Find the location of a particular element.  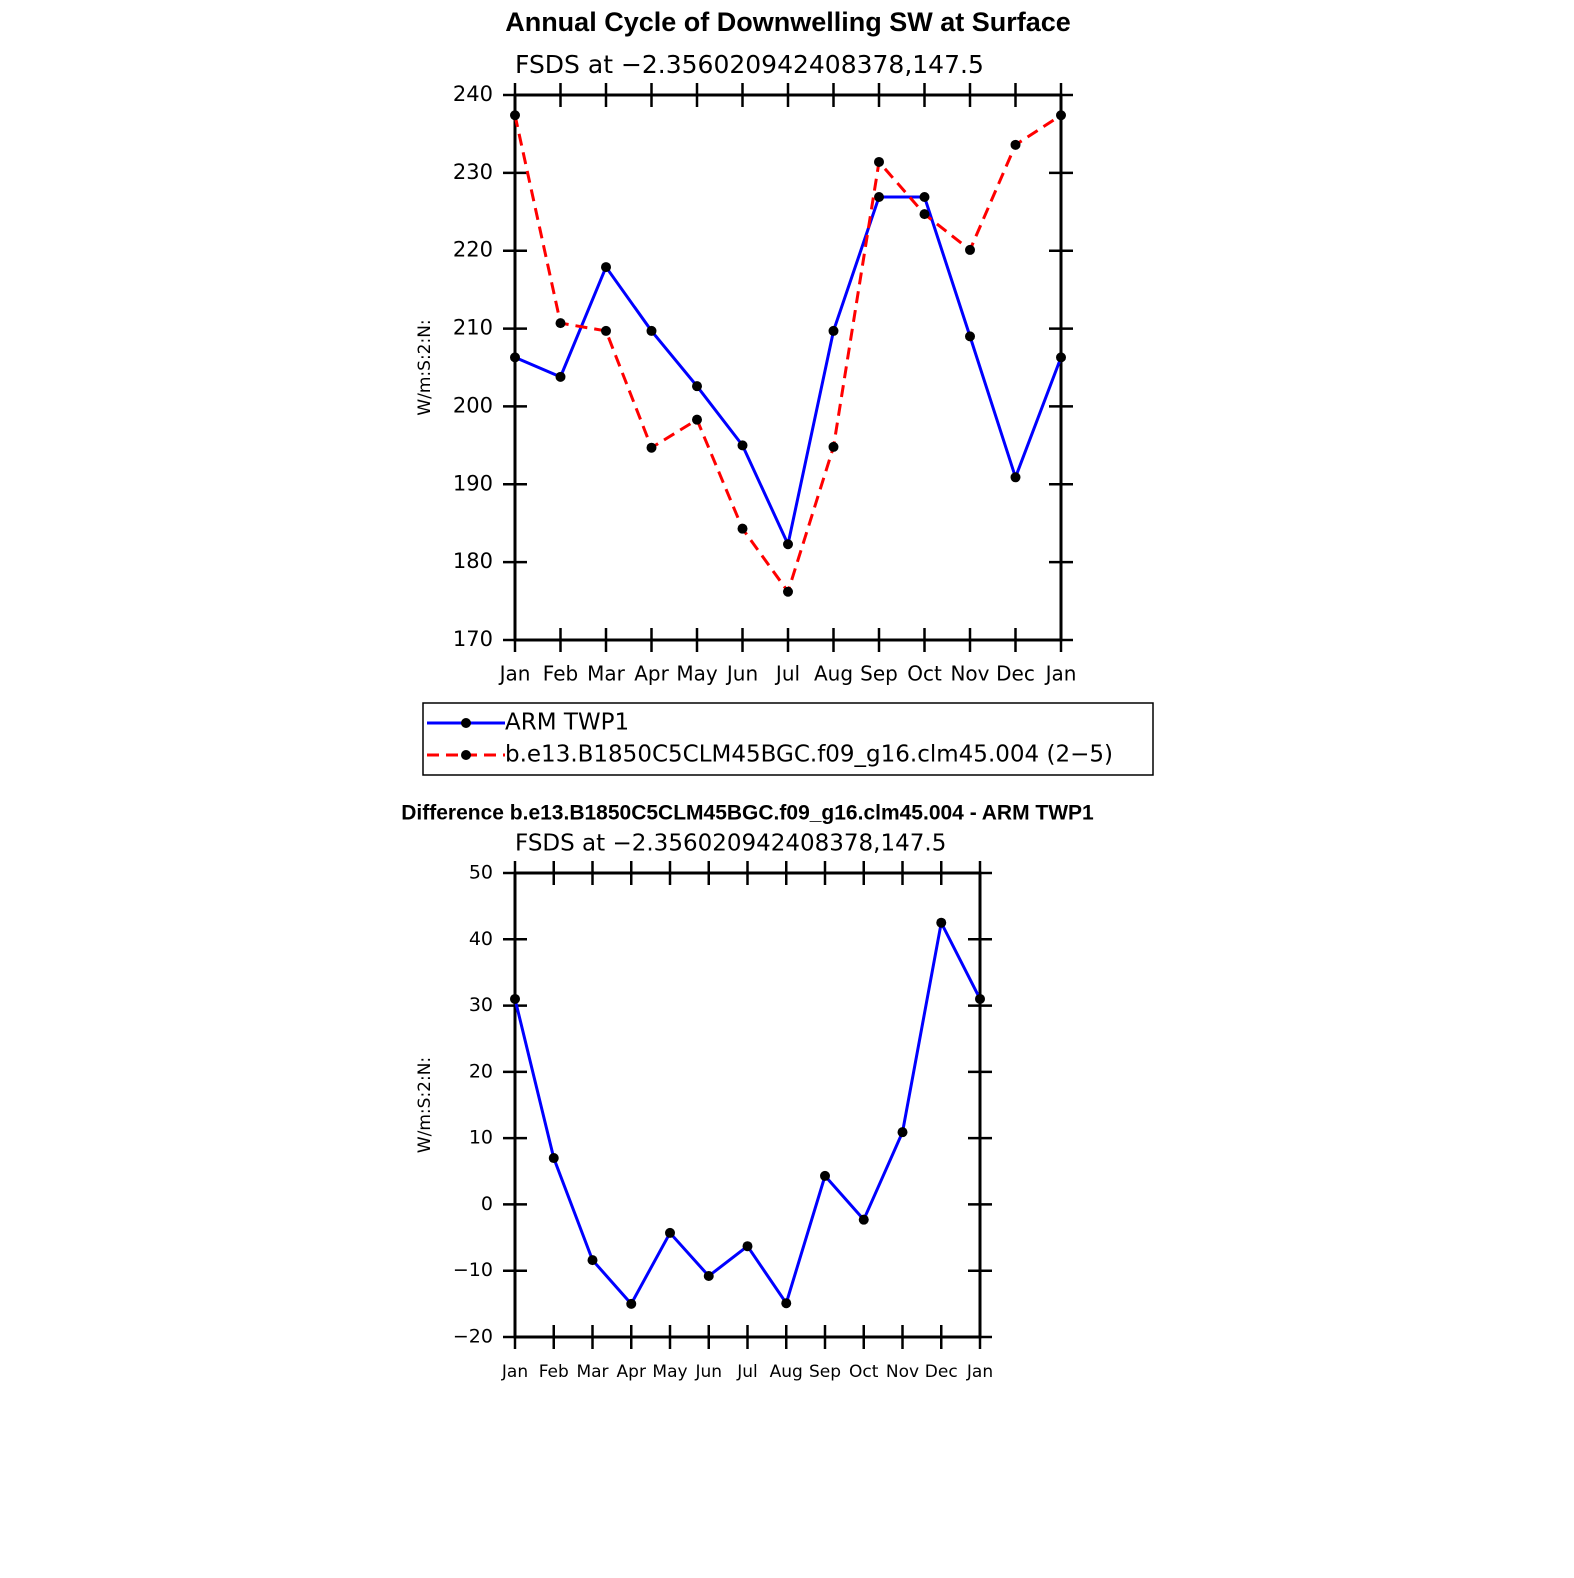

y-tick-label: 30 is located at coordinates (481, 1005).